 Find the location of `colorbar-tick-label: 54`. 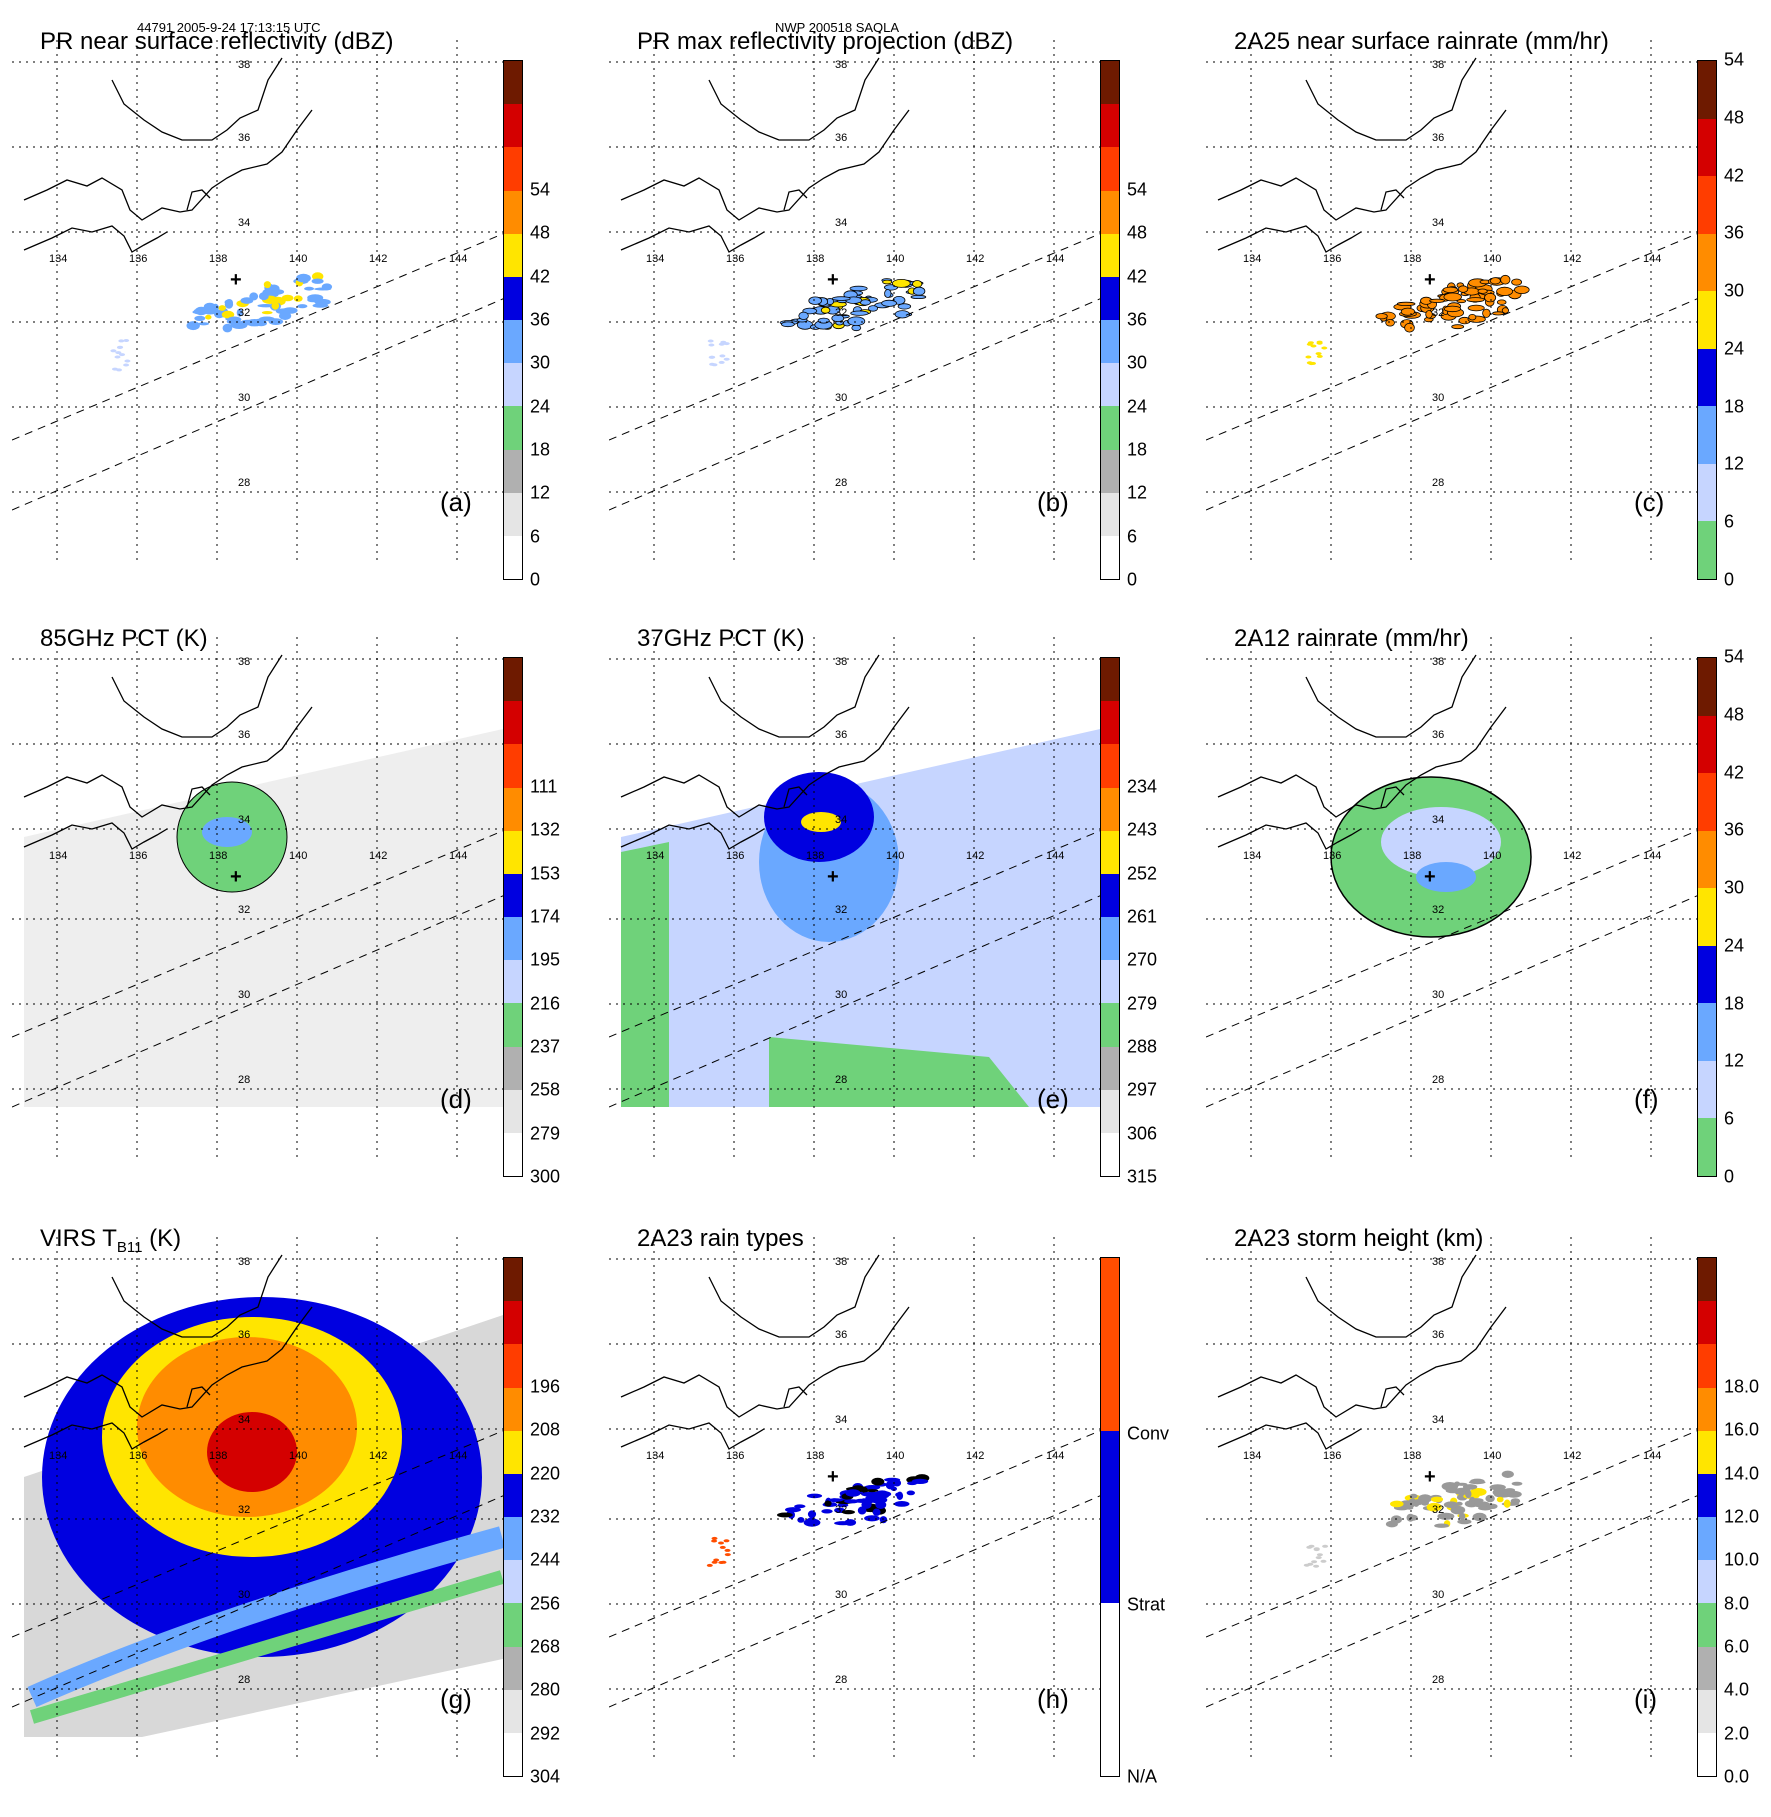

colorbar-tick-label: 54 is located at coordinates (540, 189).